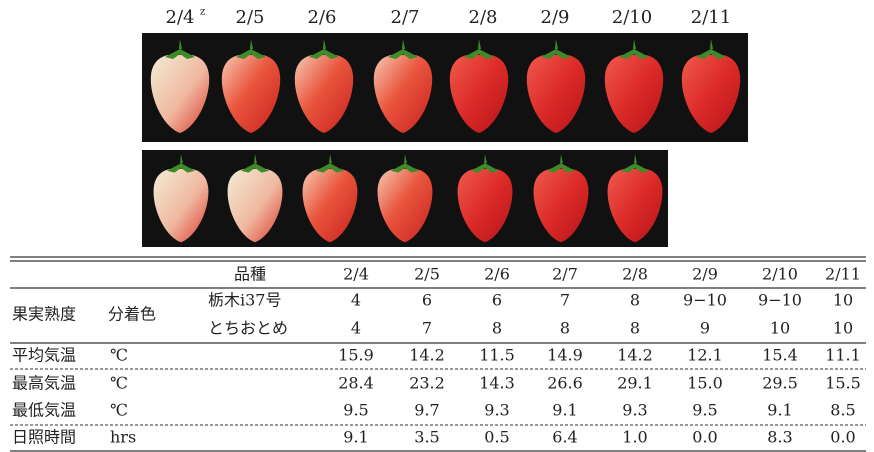 Image resolution: width=874 pixels, height=452 pixels. Describe the element at coordinates (356, 355) in the screenshot. I see `cell: 15.9` at that location.